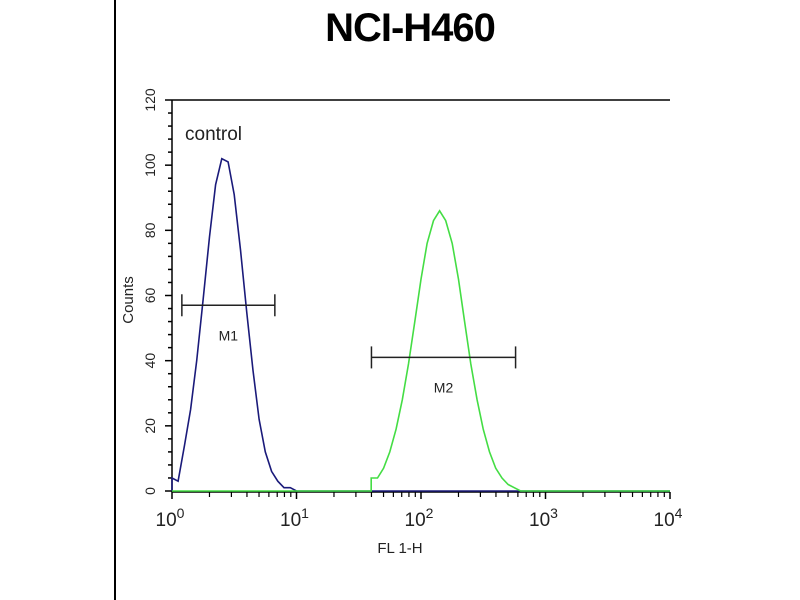 The width and height of the screenshot is (800, 600). What do you see at coordinates (170, 518) in the screenshot?
I see `x-tick-label: 10⁰` at bounding box center [170, 518].